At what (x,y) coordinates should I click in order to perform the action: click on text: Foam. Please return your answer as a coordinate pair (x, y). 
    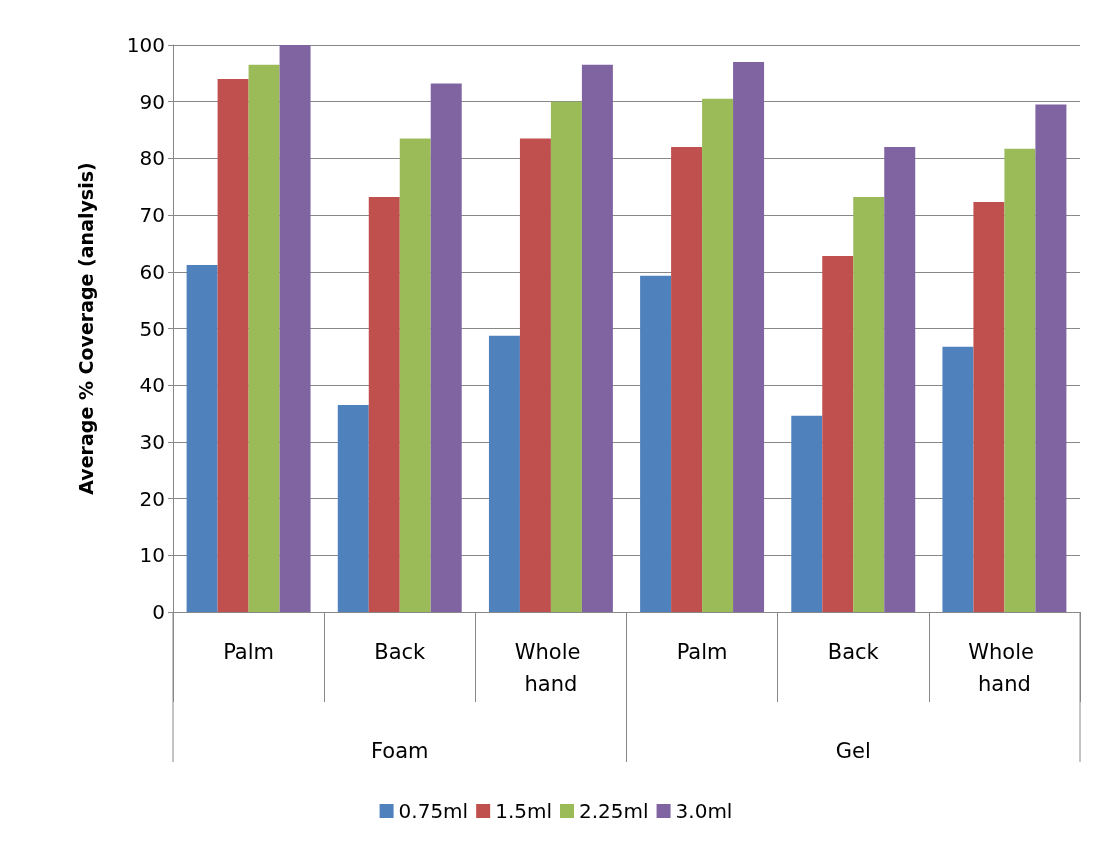
    Looking at the image, I should click on (399, 750).